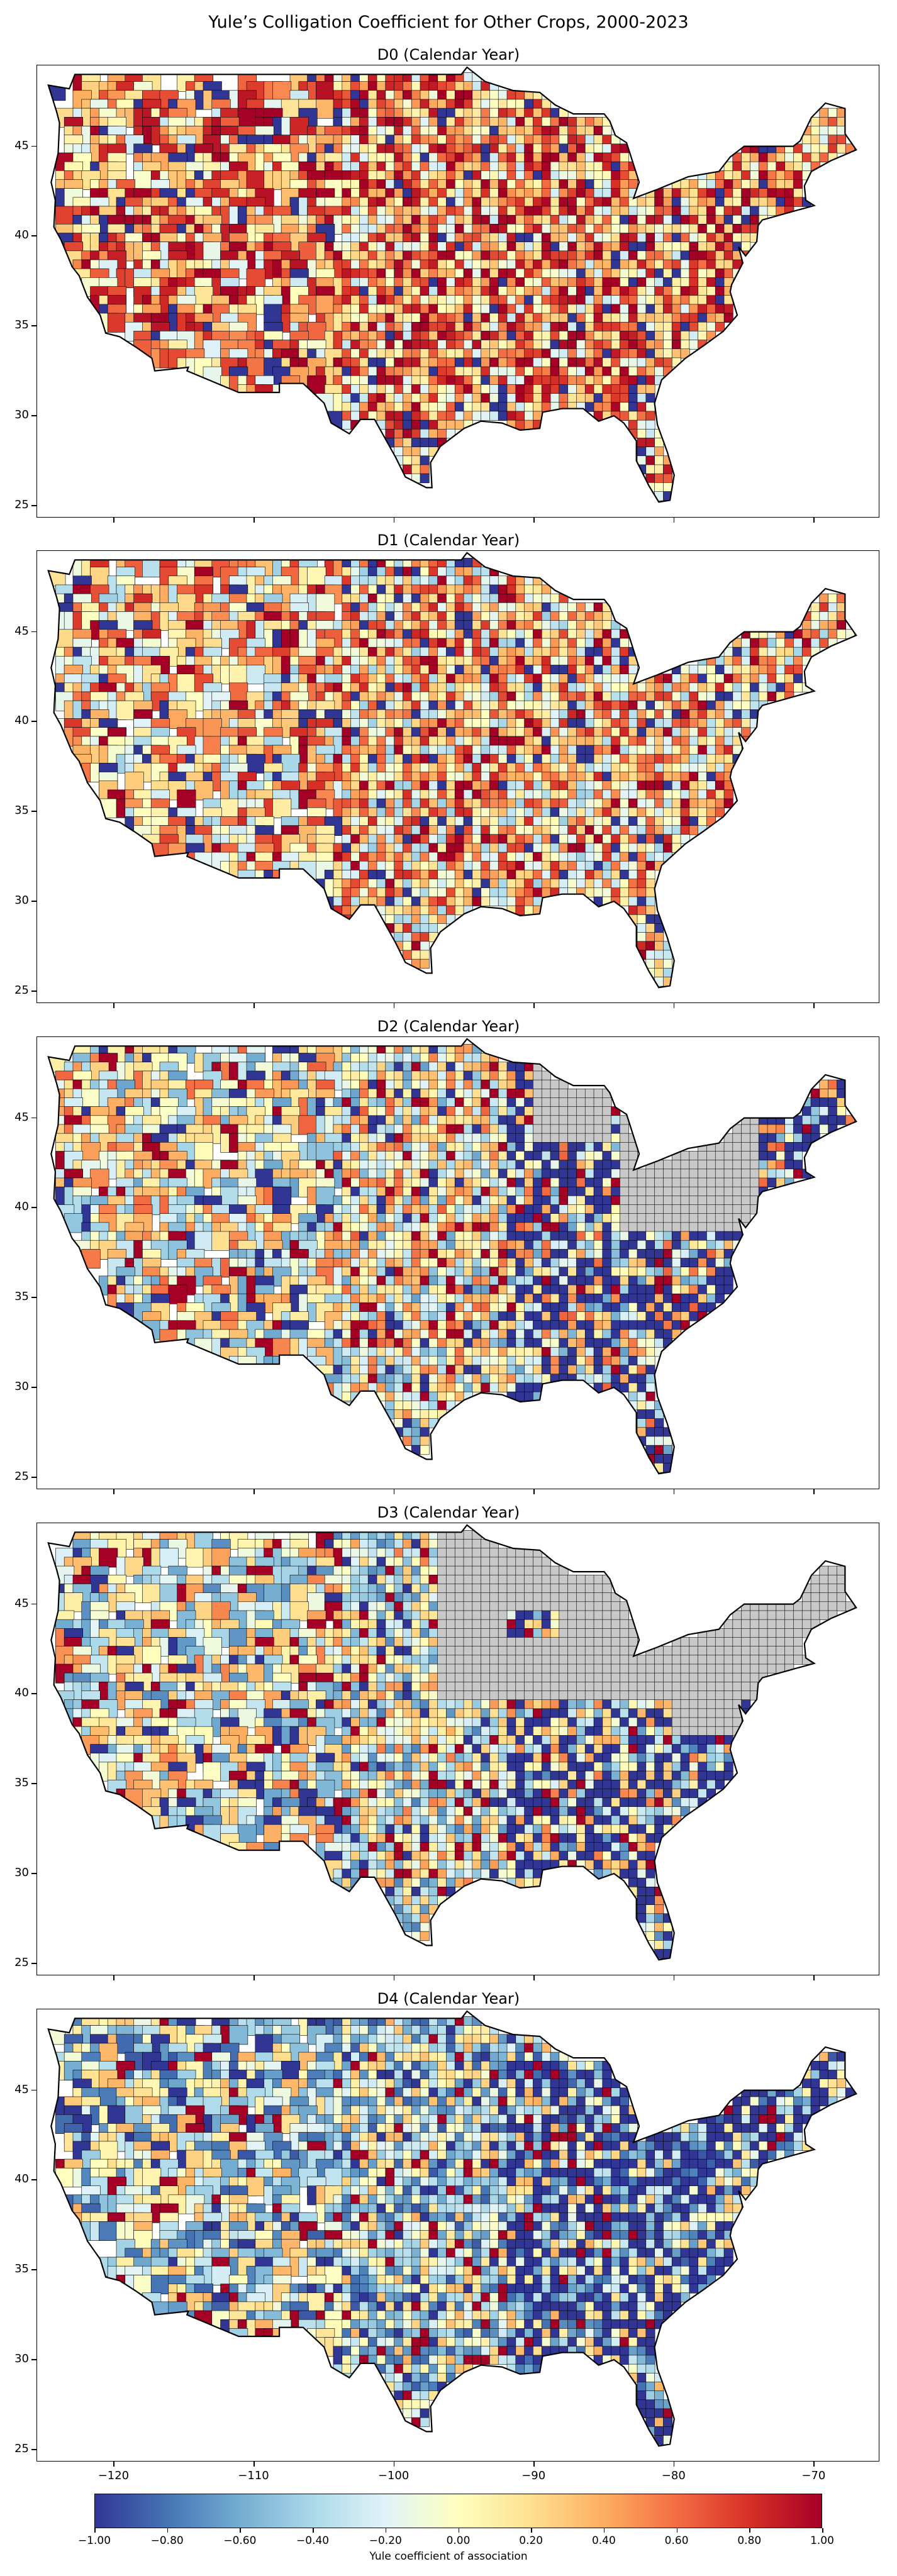  I want to click on x-tick-label: −70, so click(813, 2475).